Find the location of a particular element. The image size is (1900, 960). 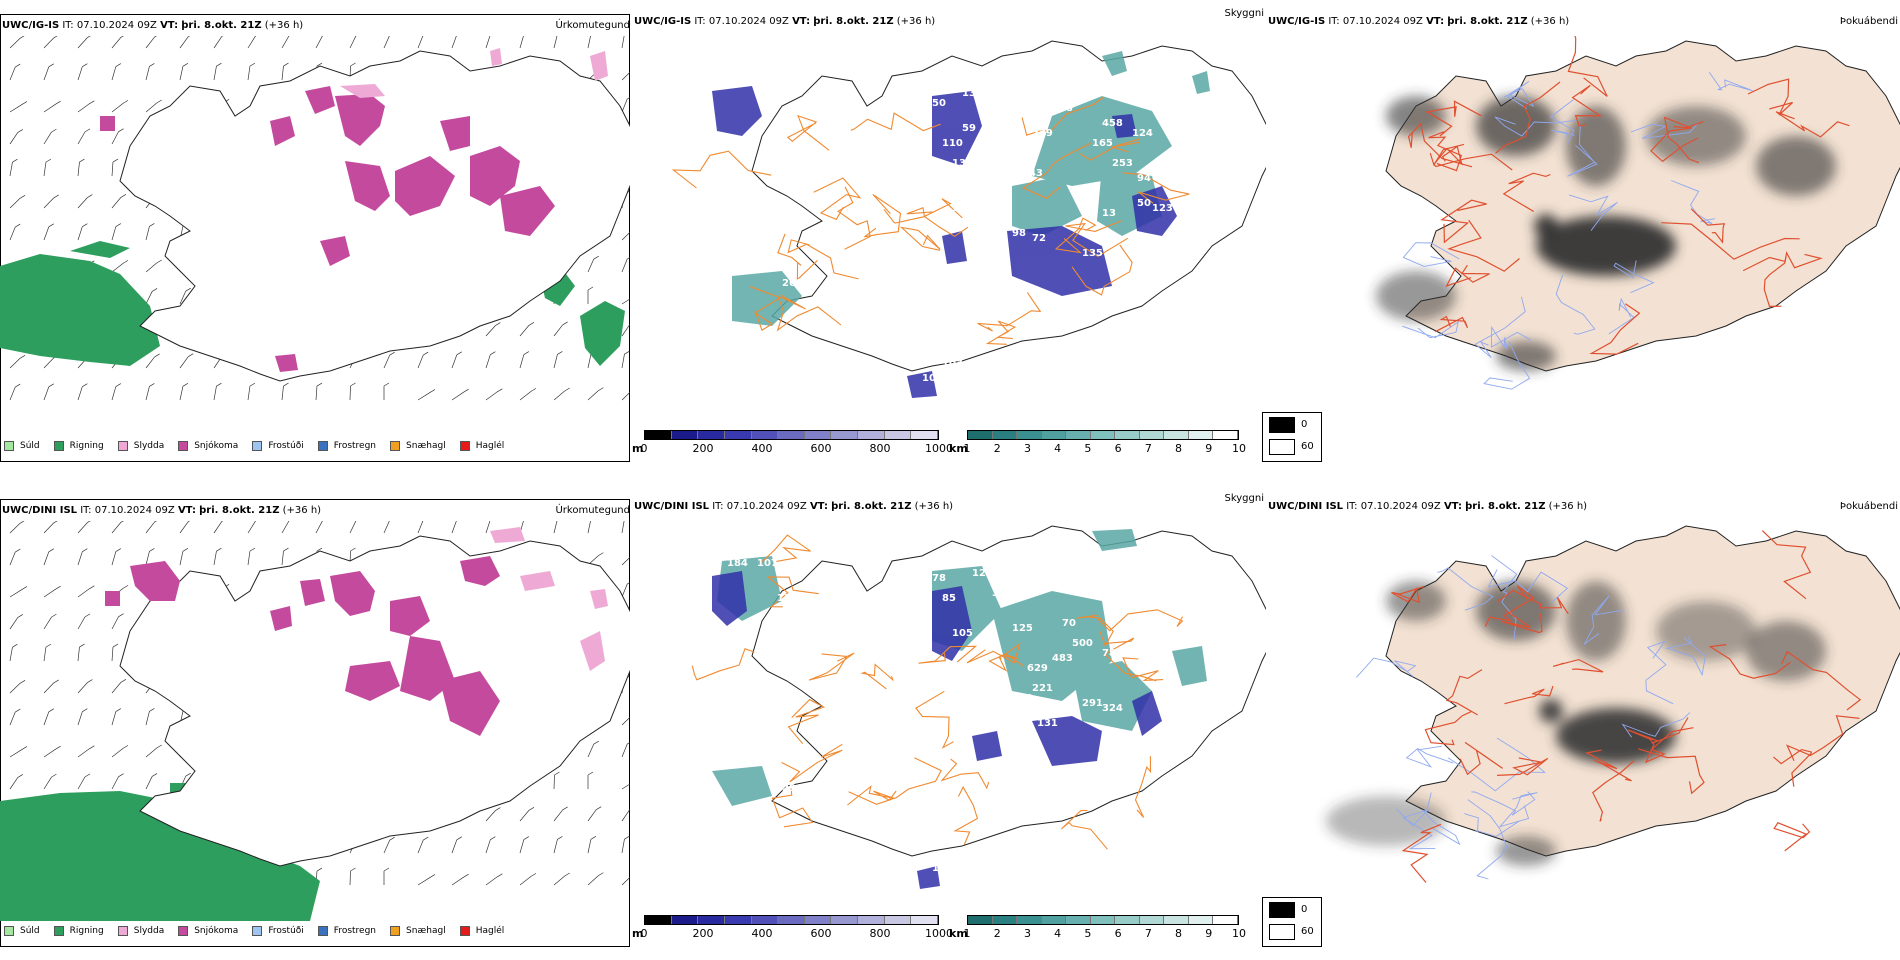

road-network is located at coordinates (1628, 195).